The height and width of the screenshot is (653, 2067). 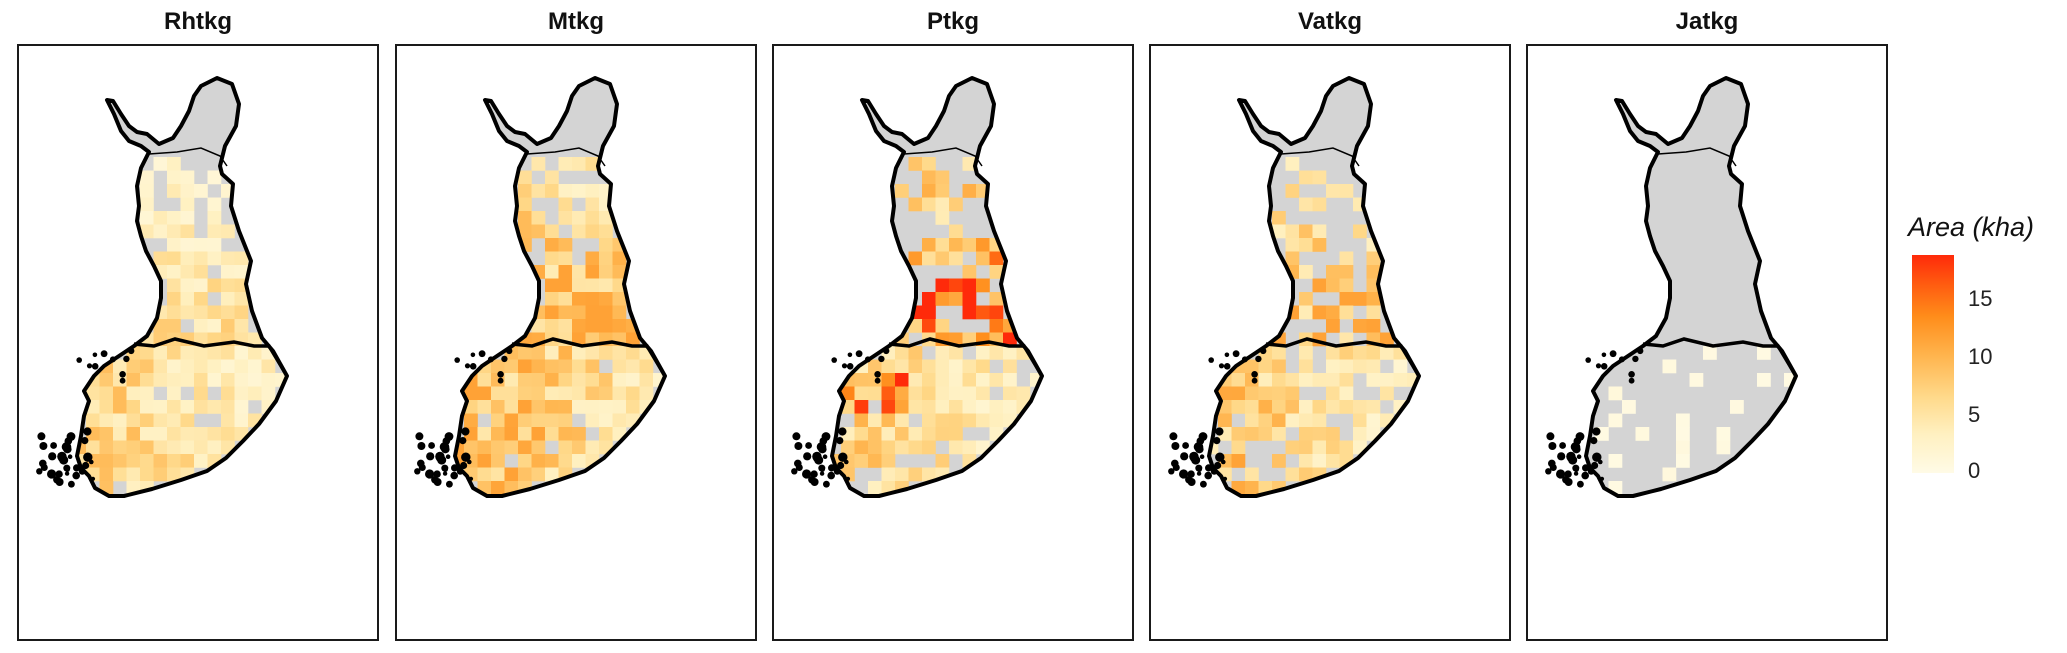 What do you see at coordinates (1958, 415) in the screenshot?
I see `legend-tick` at bounding box center [1958, 415].